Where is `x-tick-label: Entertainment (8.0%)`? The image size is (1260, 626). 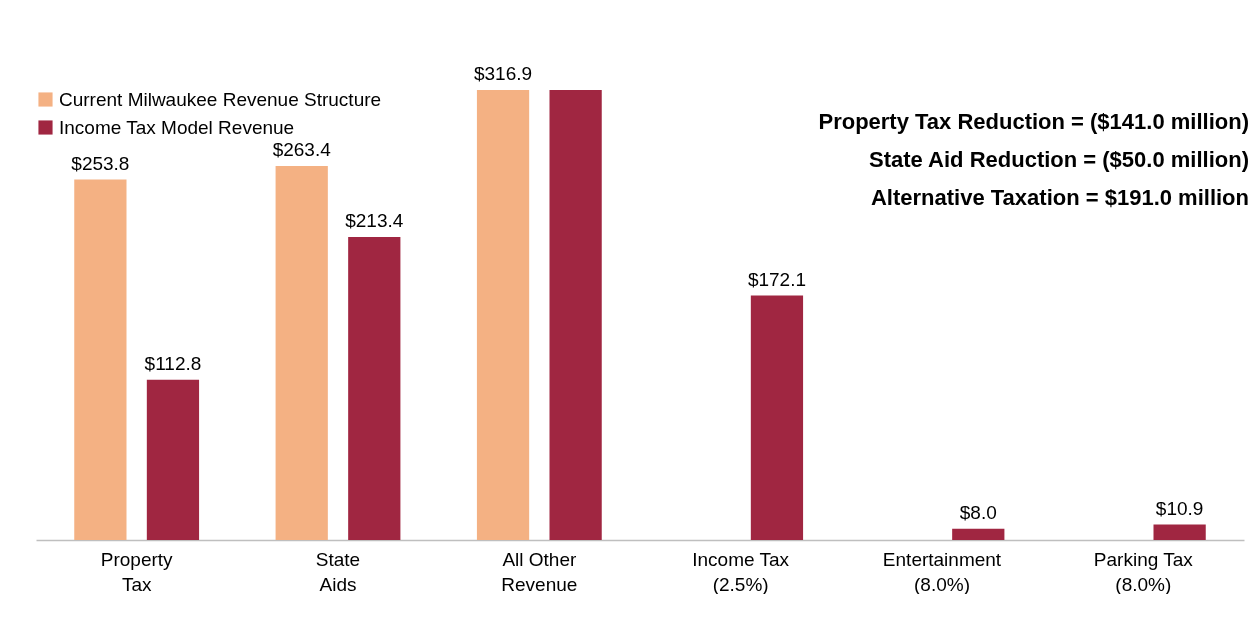
x-tick-label: Entertainment (8.0%) is located at coordinates (942, 571).